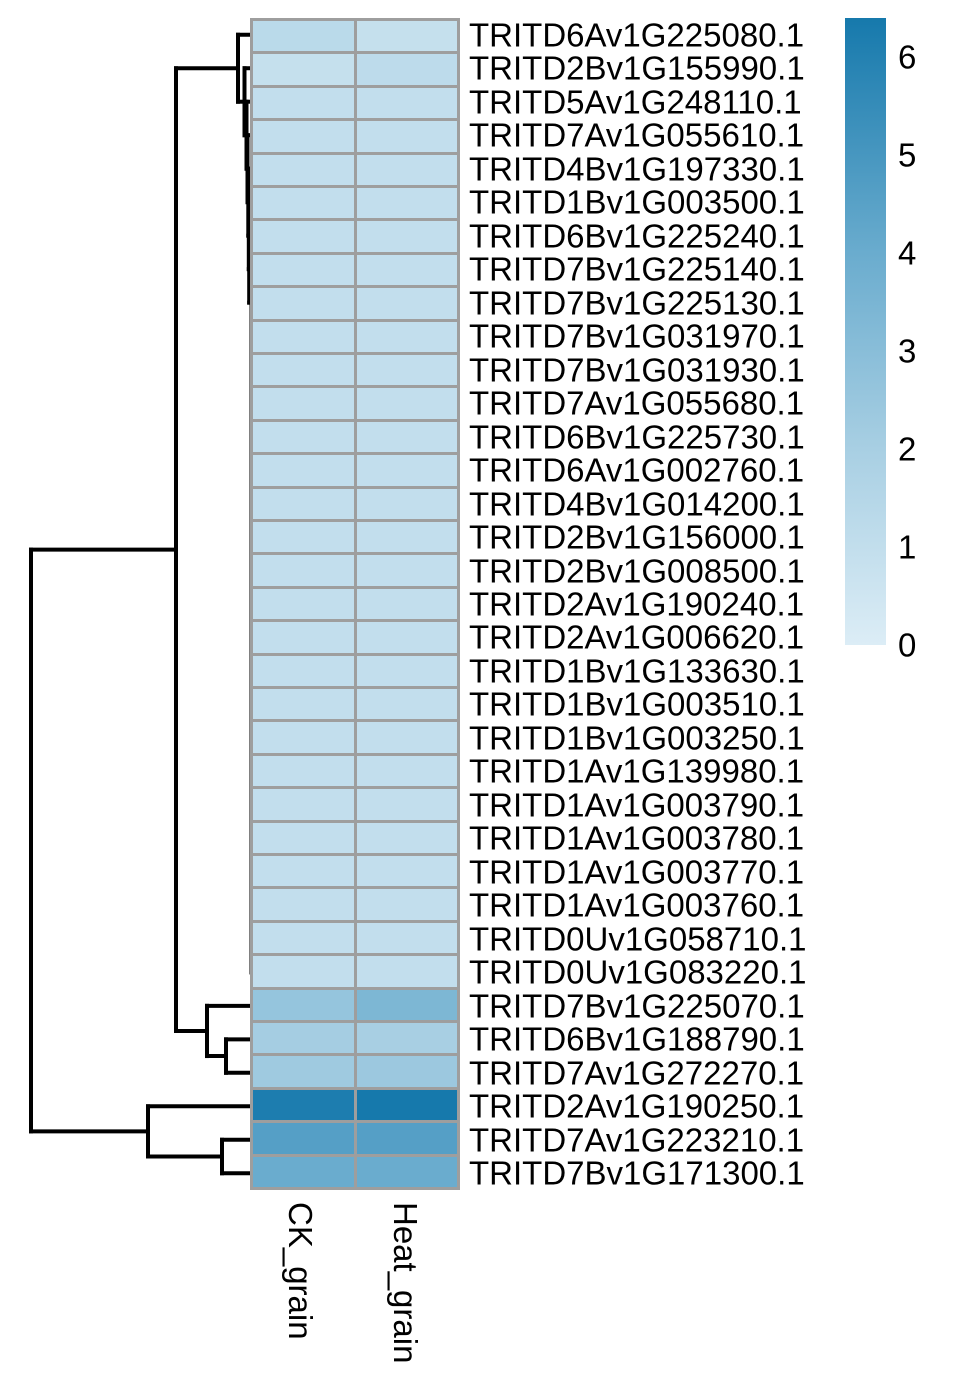 The image size is (963, 1391). What do you see at coordinates (637, 370) in the screenshot?
I see `row-label: TRITD7Bv1G031930.1` at bounding box center [637, 370].